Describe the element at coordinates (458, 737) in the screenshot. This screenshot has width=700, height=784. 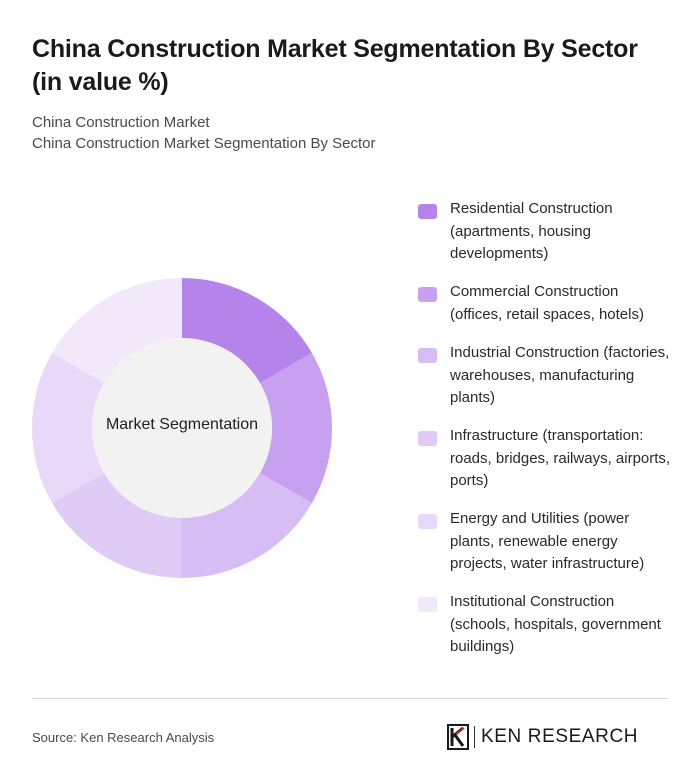
I see `ken-research-logo-icon` at that location.